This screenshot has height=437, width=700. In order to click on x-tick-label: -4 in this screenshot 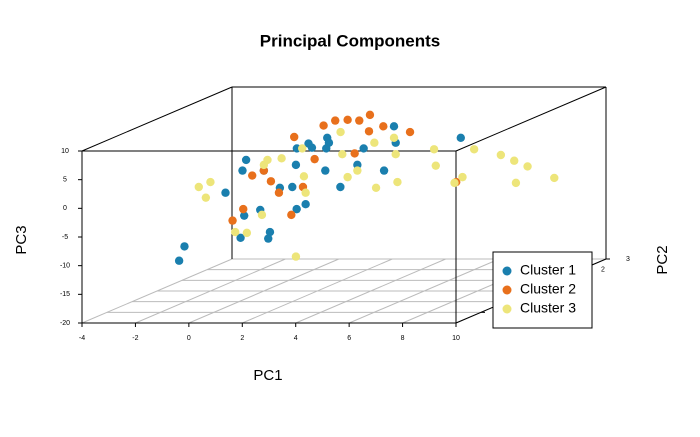, I will do `click(82, 338)`.